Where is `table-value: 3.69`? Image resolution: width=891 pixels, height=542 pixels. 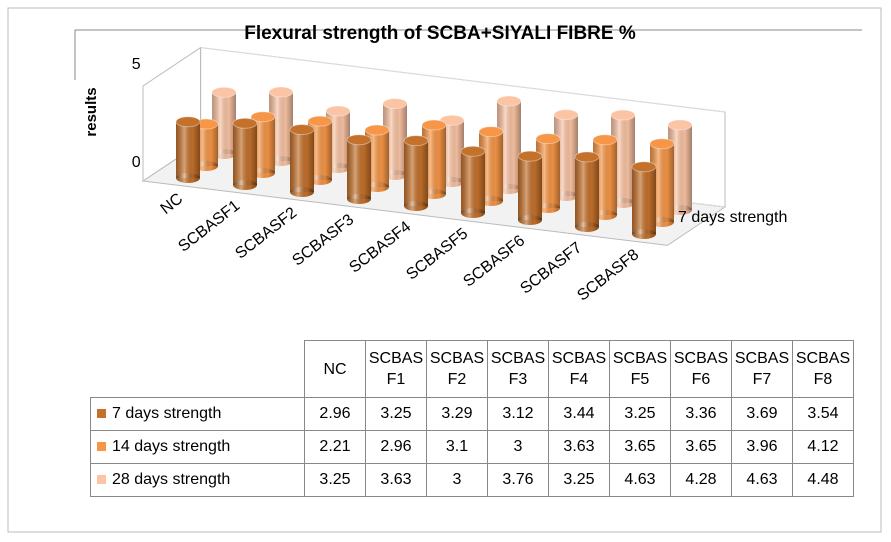 table-value: 3.69 is located at coordinates (762, 414).